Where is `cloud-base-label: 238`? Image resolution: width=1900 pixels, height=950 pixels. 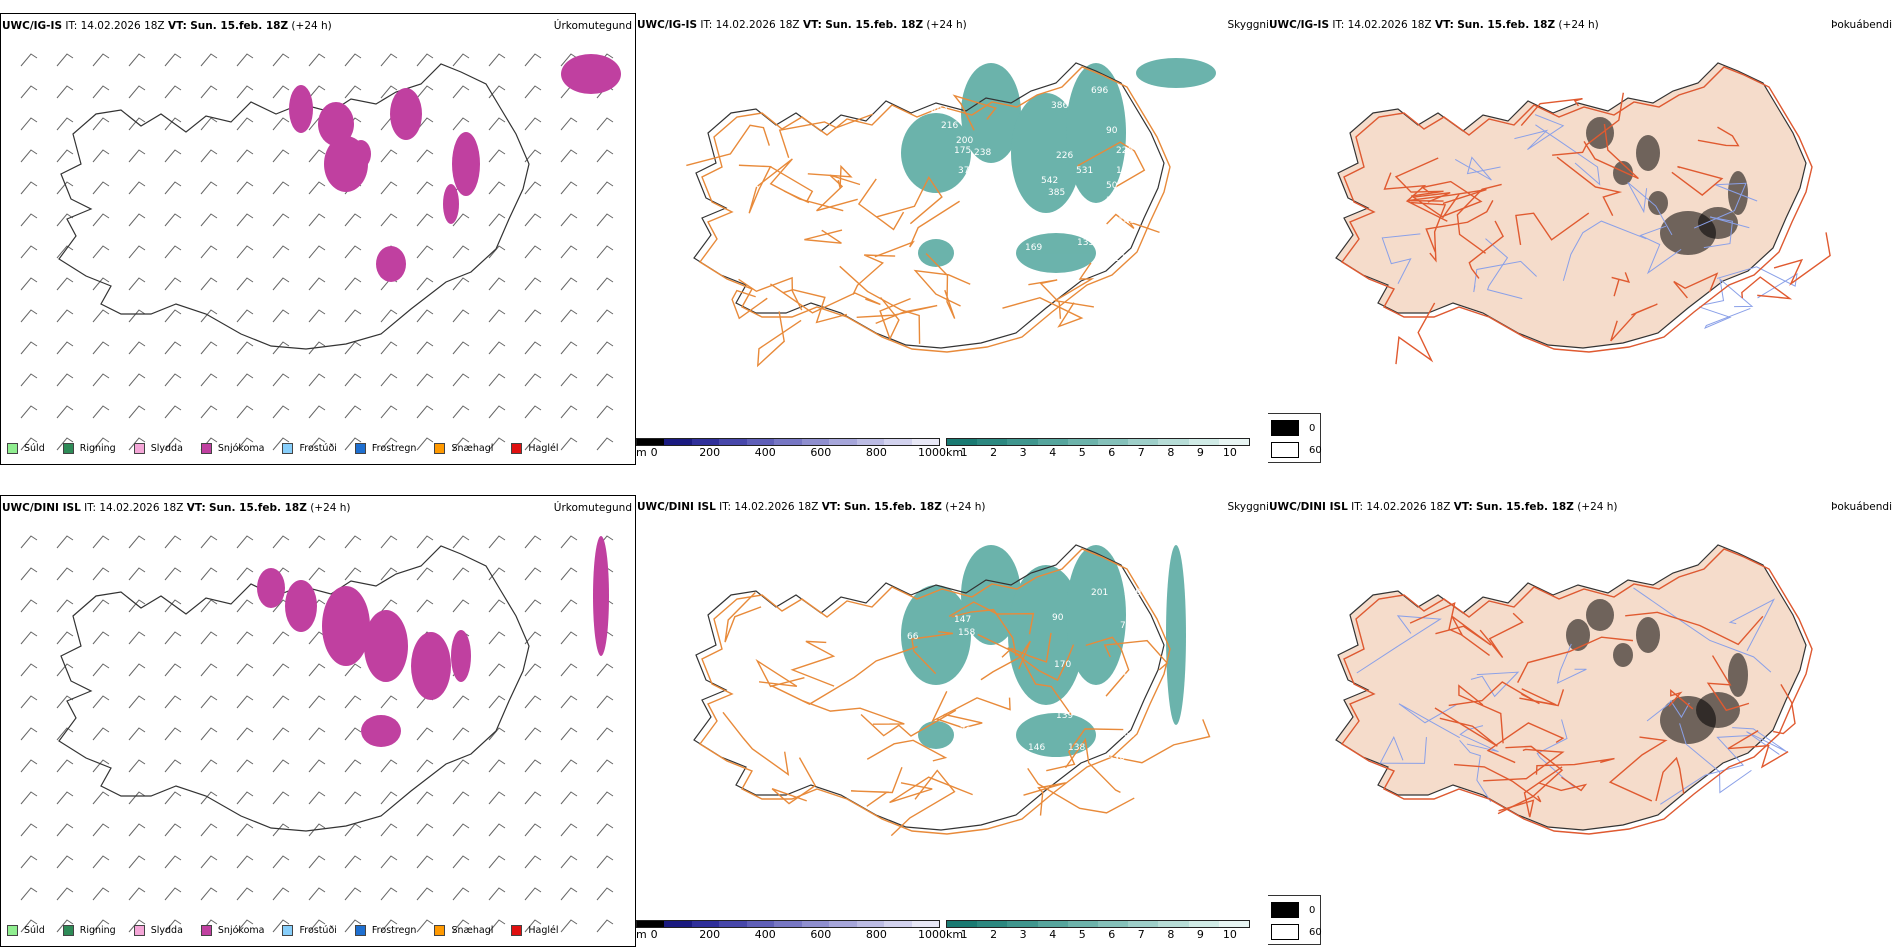
cloud-base-label: 238 is located at coordinates (982, 153).